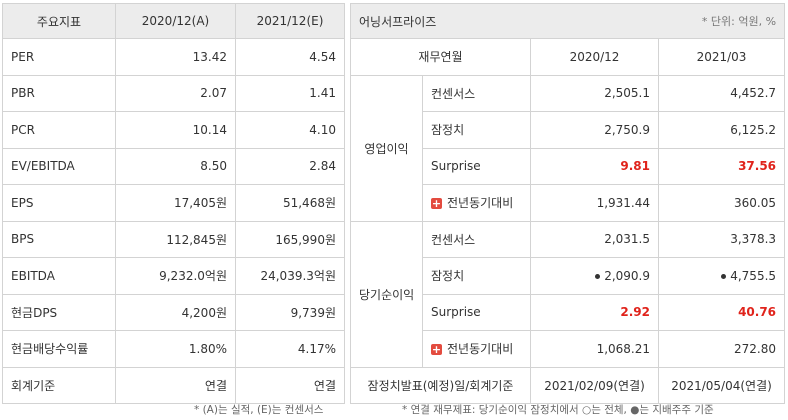 Image resolution: width=788 pixels, height=420 pixels. I want to click on row-label: PBR, so click(59, 93).